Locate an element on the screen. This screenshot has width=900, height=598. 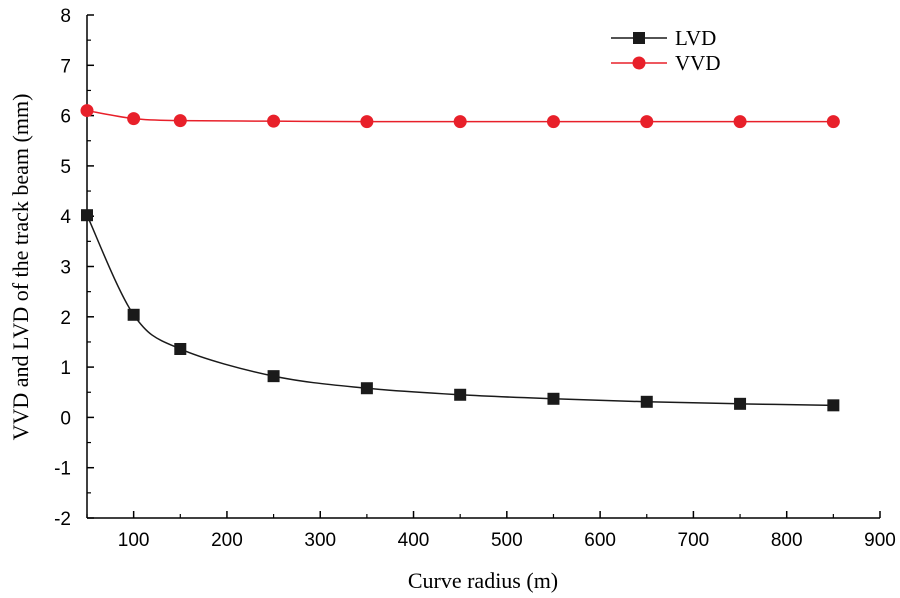
y-tick-label: 0 is located at coordinates (65, 418).